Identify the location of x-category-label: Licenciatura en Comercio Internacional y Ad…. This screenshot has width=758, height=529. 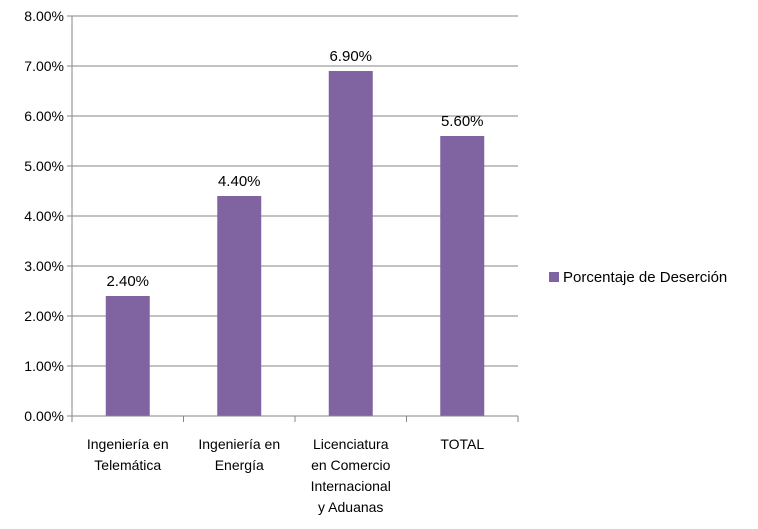
(351, 475).